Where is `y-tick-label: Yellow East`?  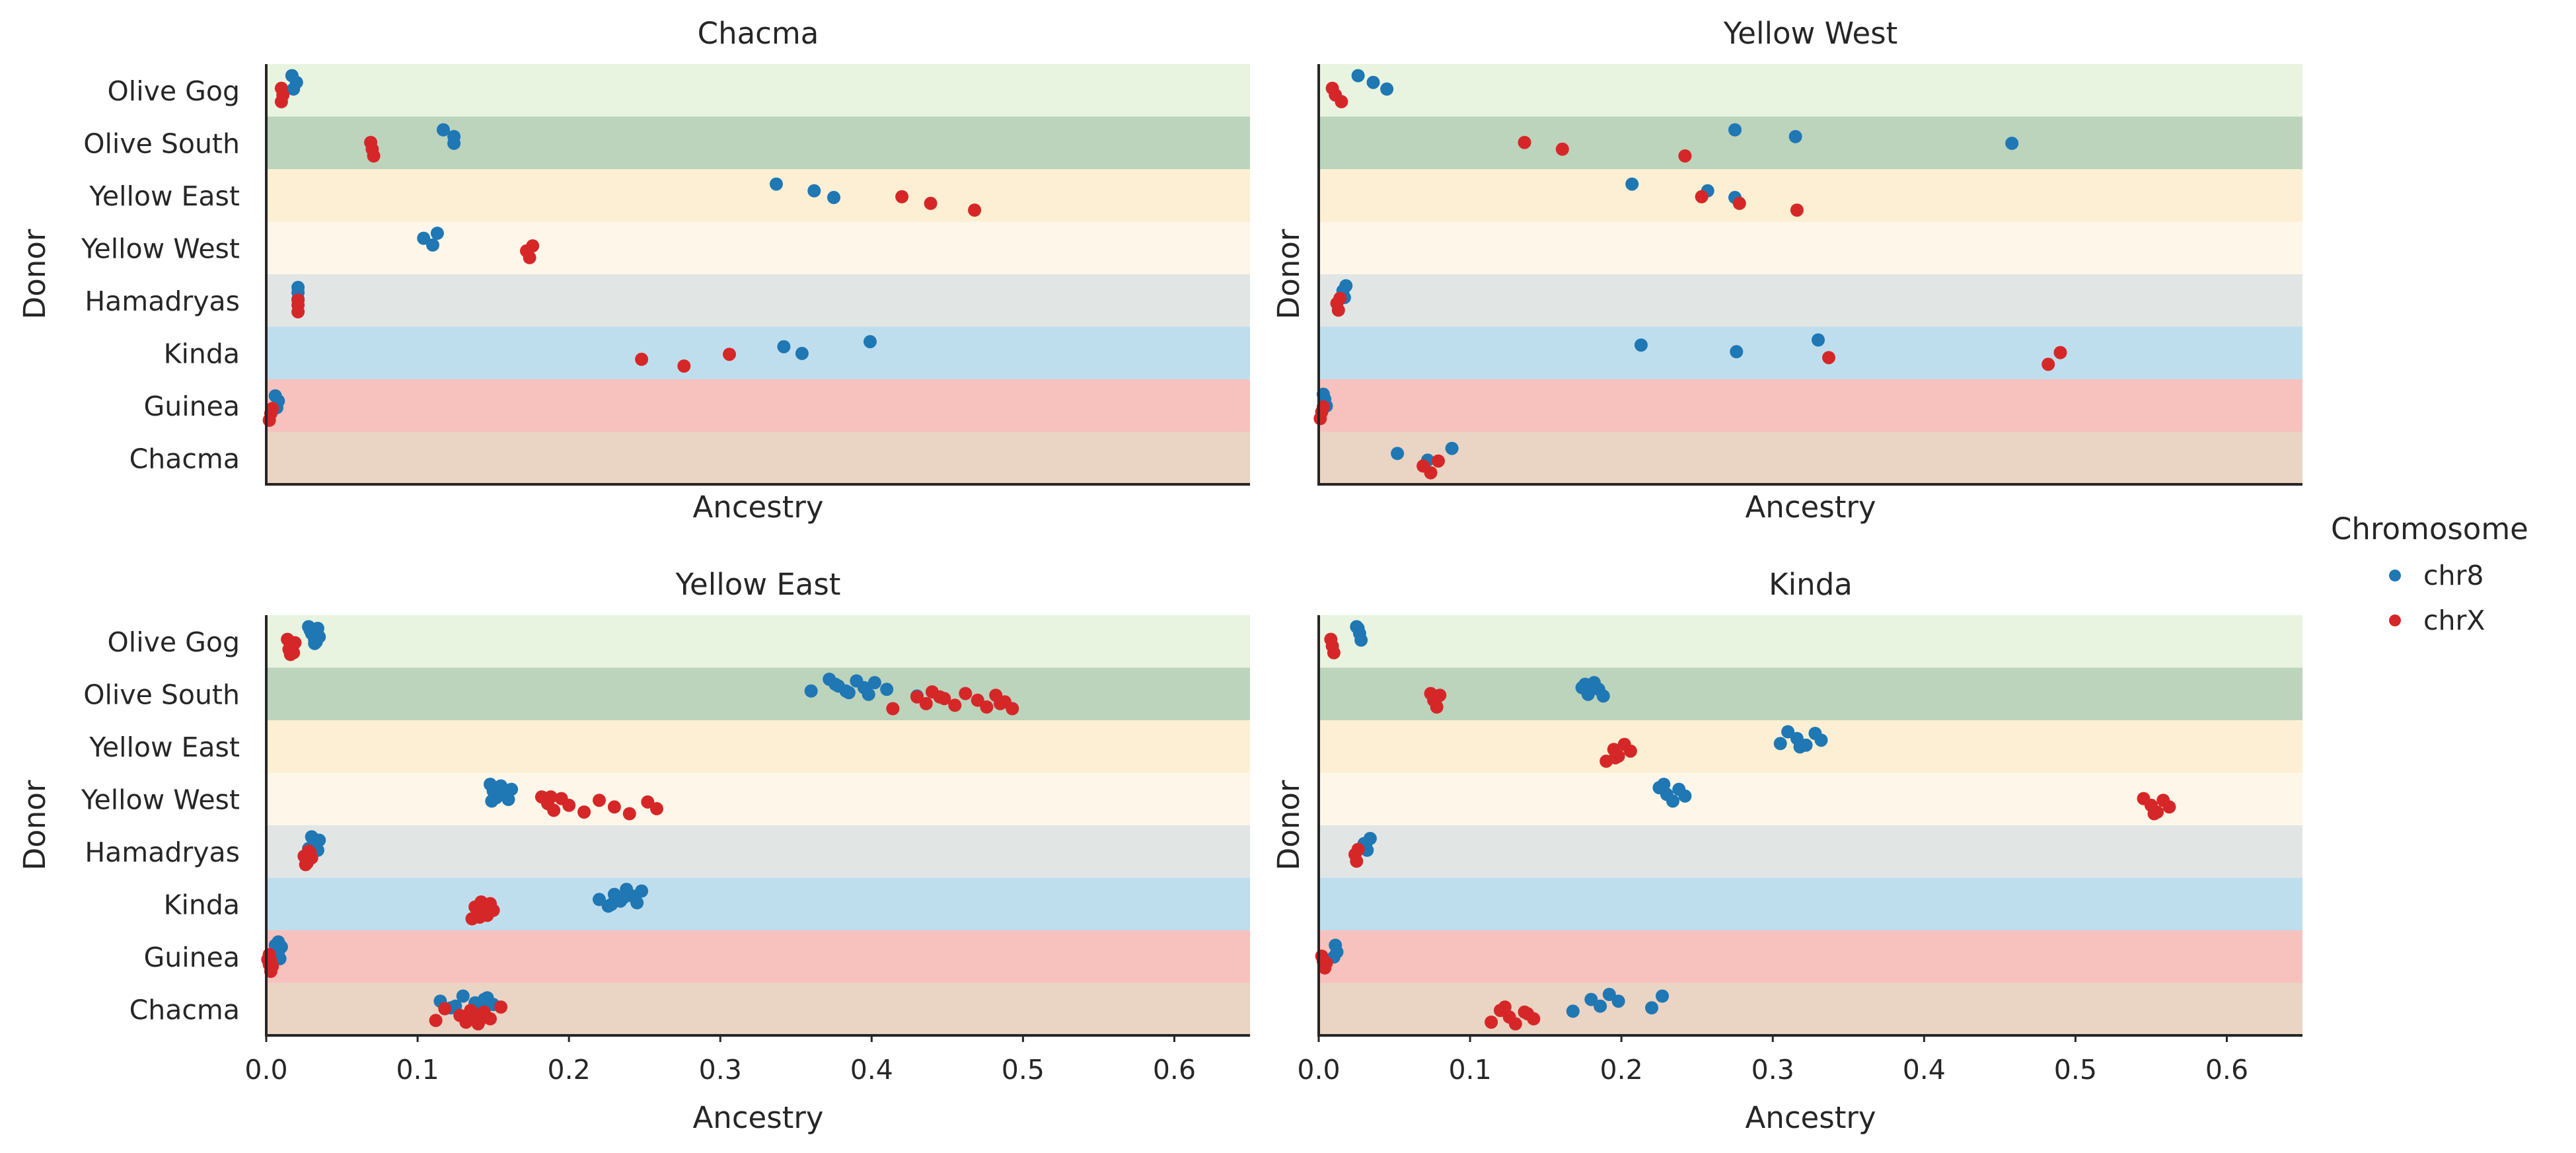
y-tick-label: Yellow East is located at coordinates (164, 747).